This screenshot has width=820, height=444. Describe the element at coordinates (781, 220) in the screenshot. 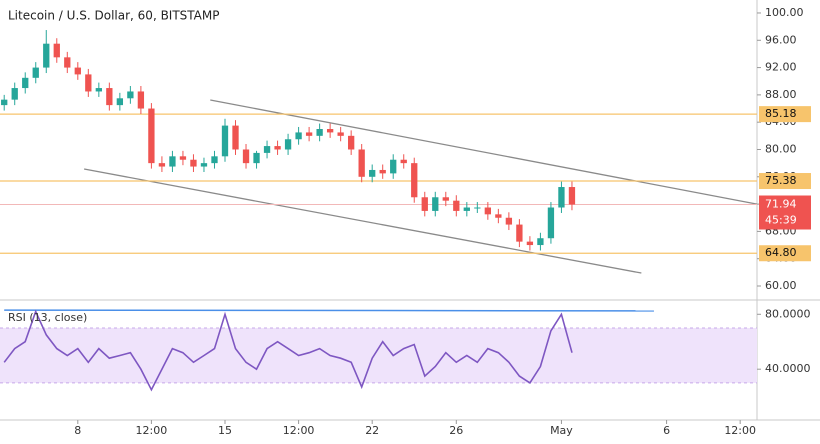

I see `countdown-label: 45:39` at that location.